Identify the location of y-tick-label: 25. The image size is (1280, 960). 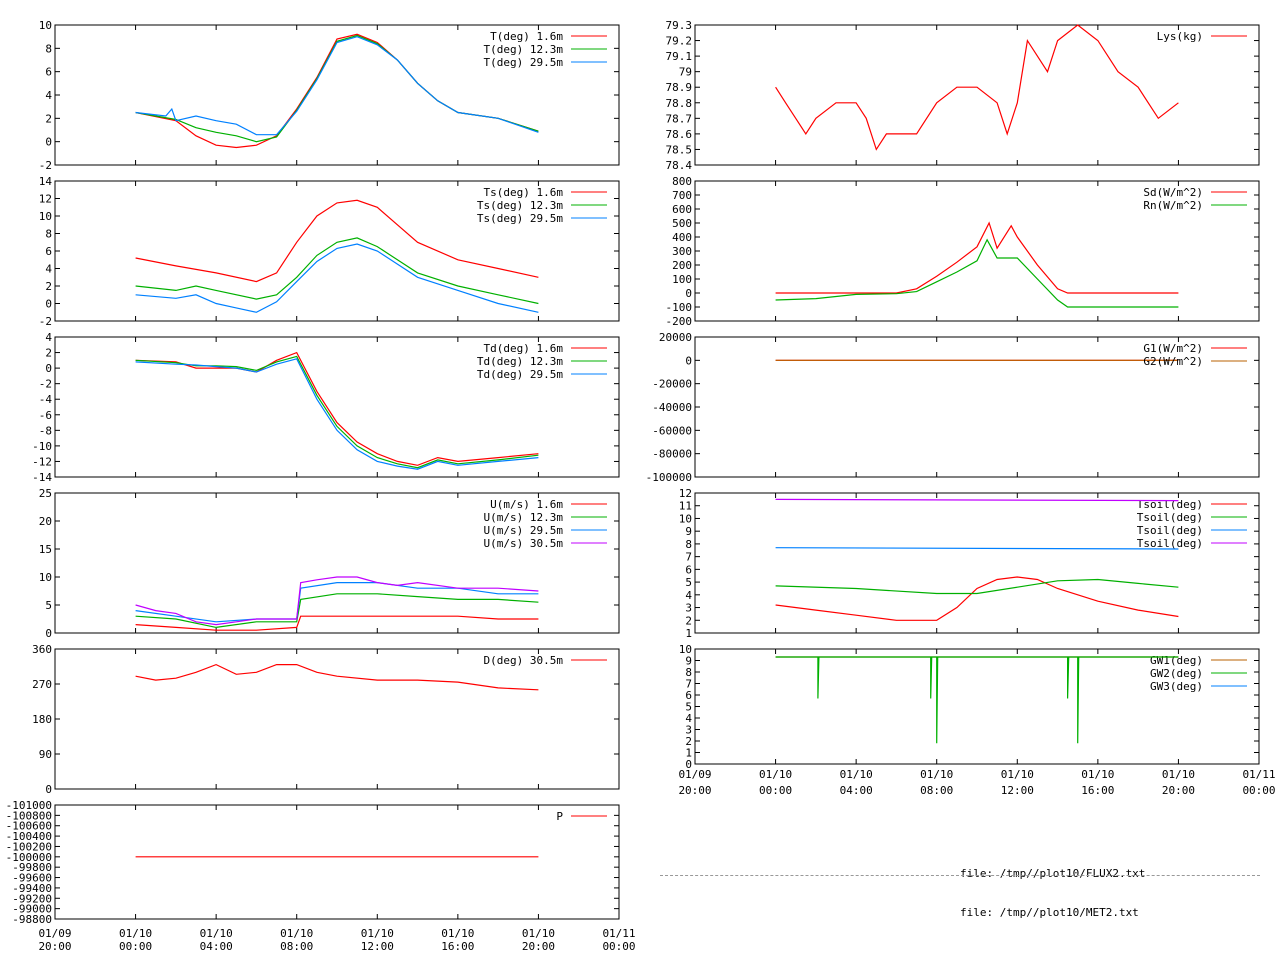
(45, 493).